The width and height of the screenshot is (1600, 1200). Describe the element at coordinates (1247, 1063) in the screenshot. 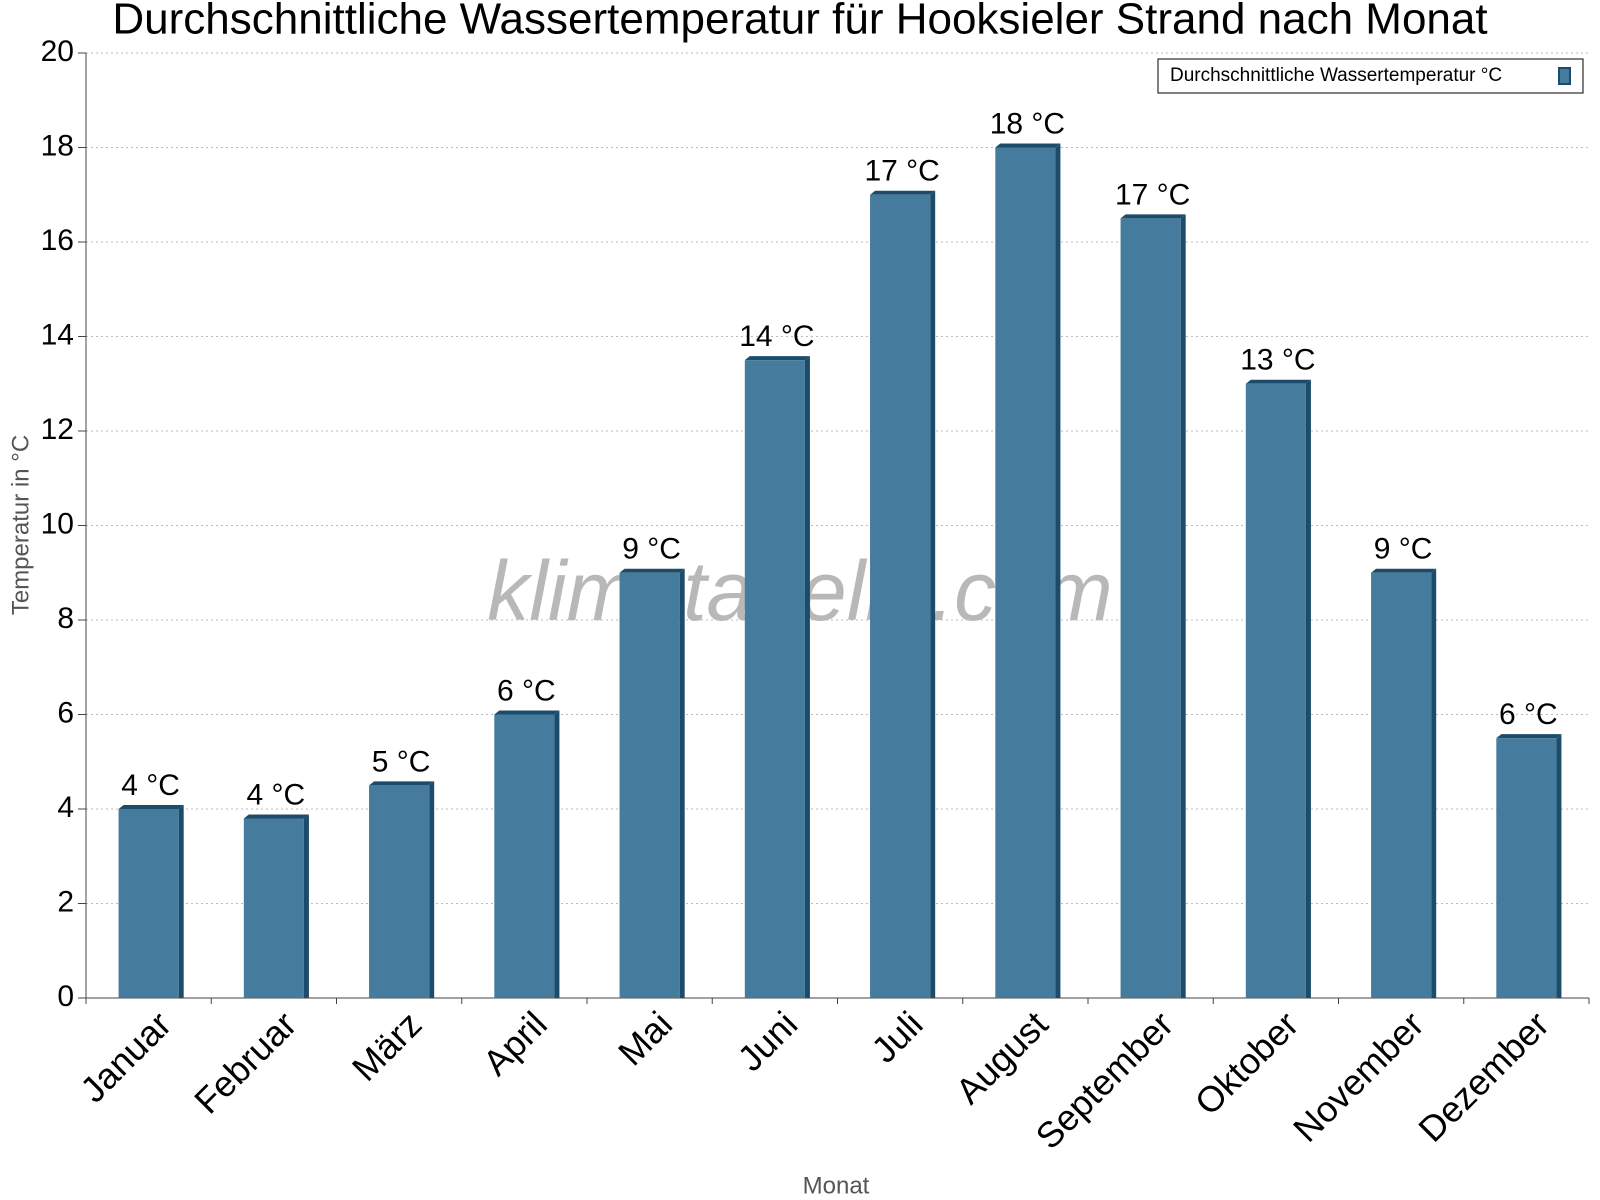

I see `x-tick-label: Oktober` at that location.